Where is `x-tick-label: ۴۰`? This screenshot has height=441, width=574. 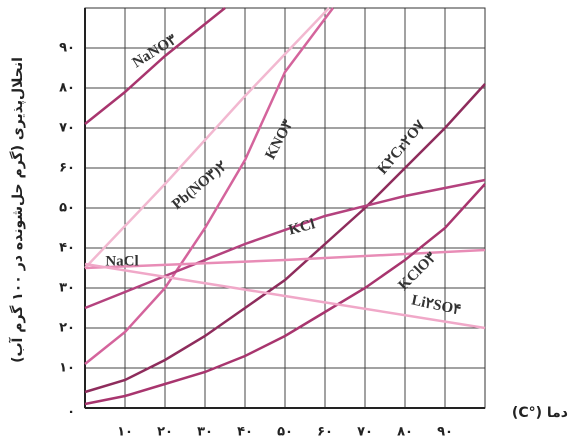 x-tick-label: ۴۰ is located at coordinates (245, 432).